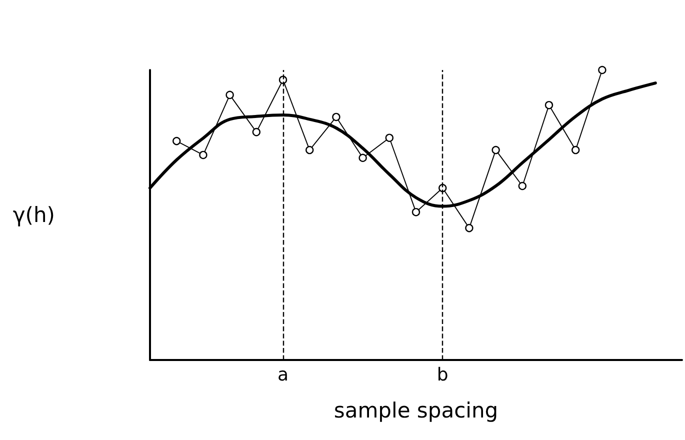  I want to click on y-axis-title: γ(h), so click(33, 215).